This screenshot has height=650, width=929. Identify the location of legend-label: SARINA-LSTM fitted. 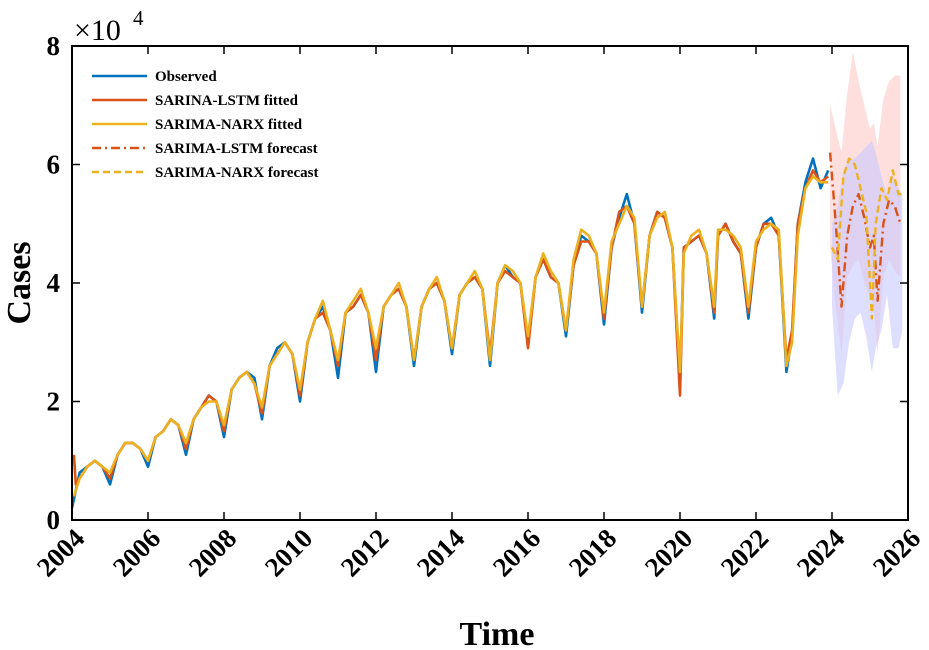
(227, 101).